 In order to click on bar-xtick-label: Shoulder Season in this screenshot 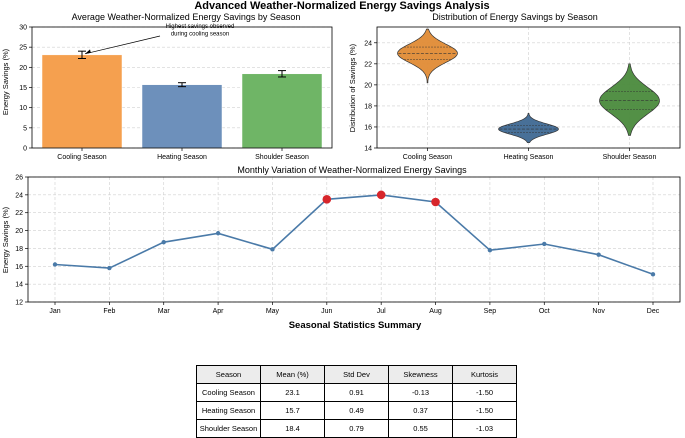, I will do `click(282, 157)`.